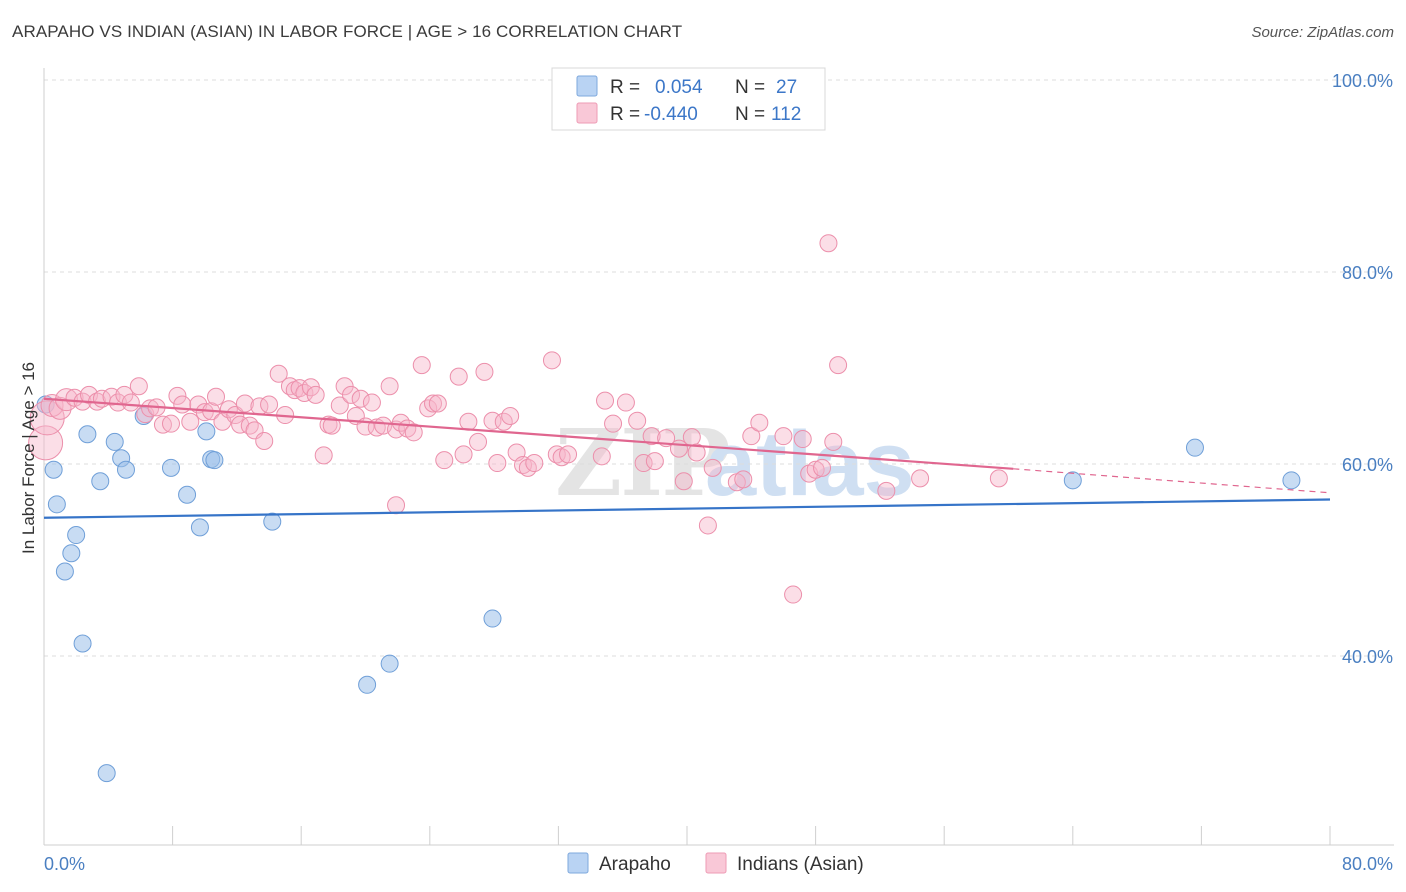 The height and width of the screenshot is (892, 1406). I want to click on trend-line-indians-asian-extension, so click(1172, 481).